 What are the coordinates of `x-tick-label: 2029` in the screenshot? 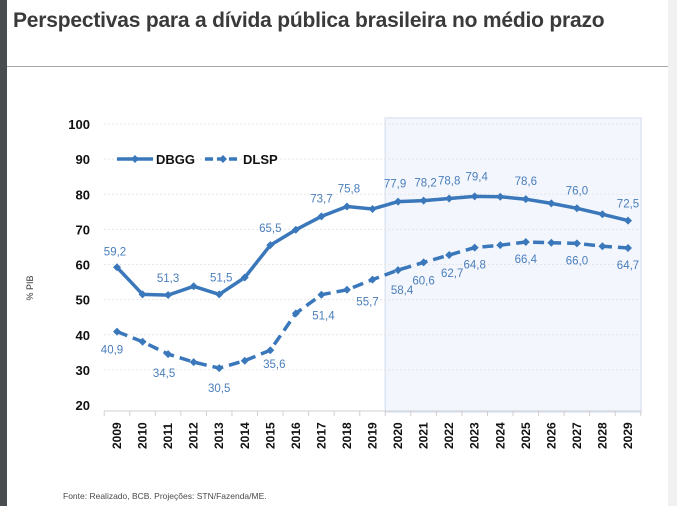 It's located at (628, 435).